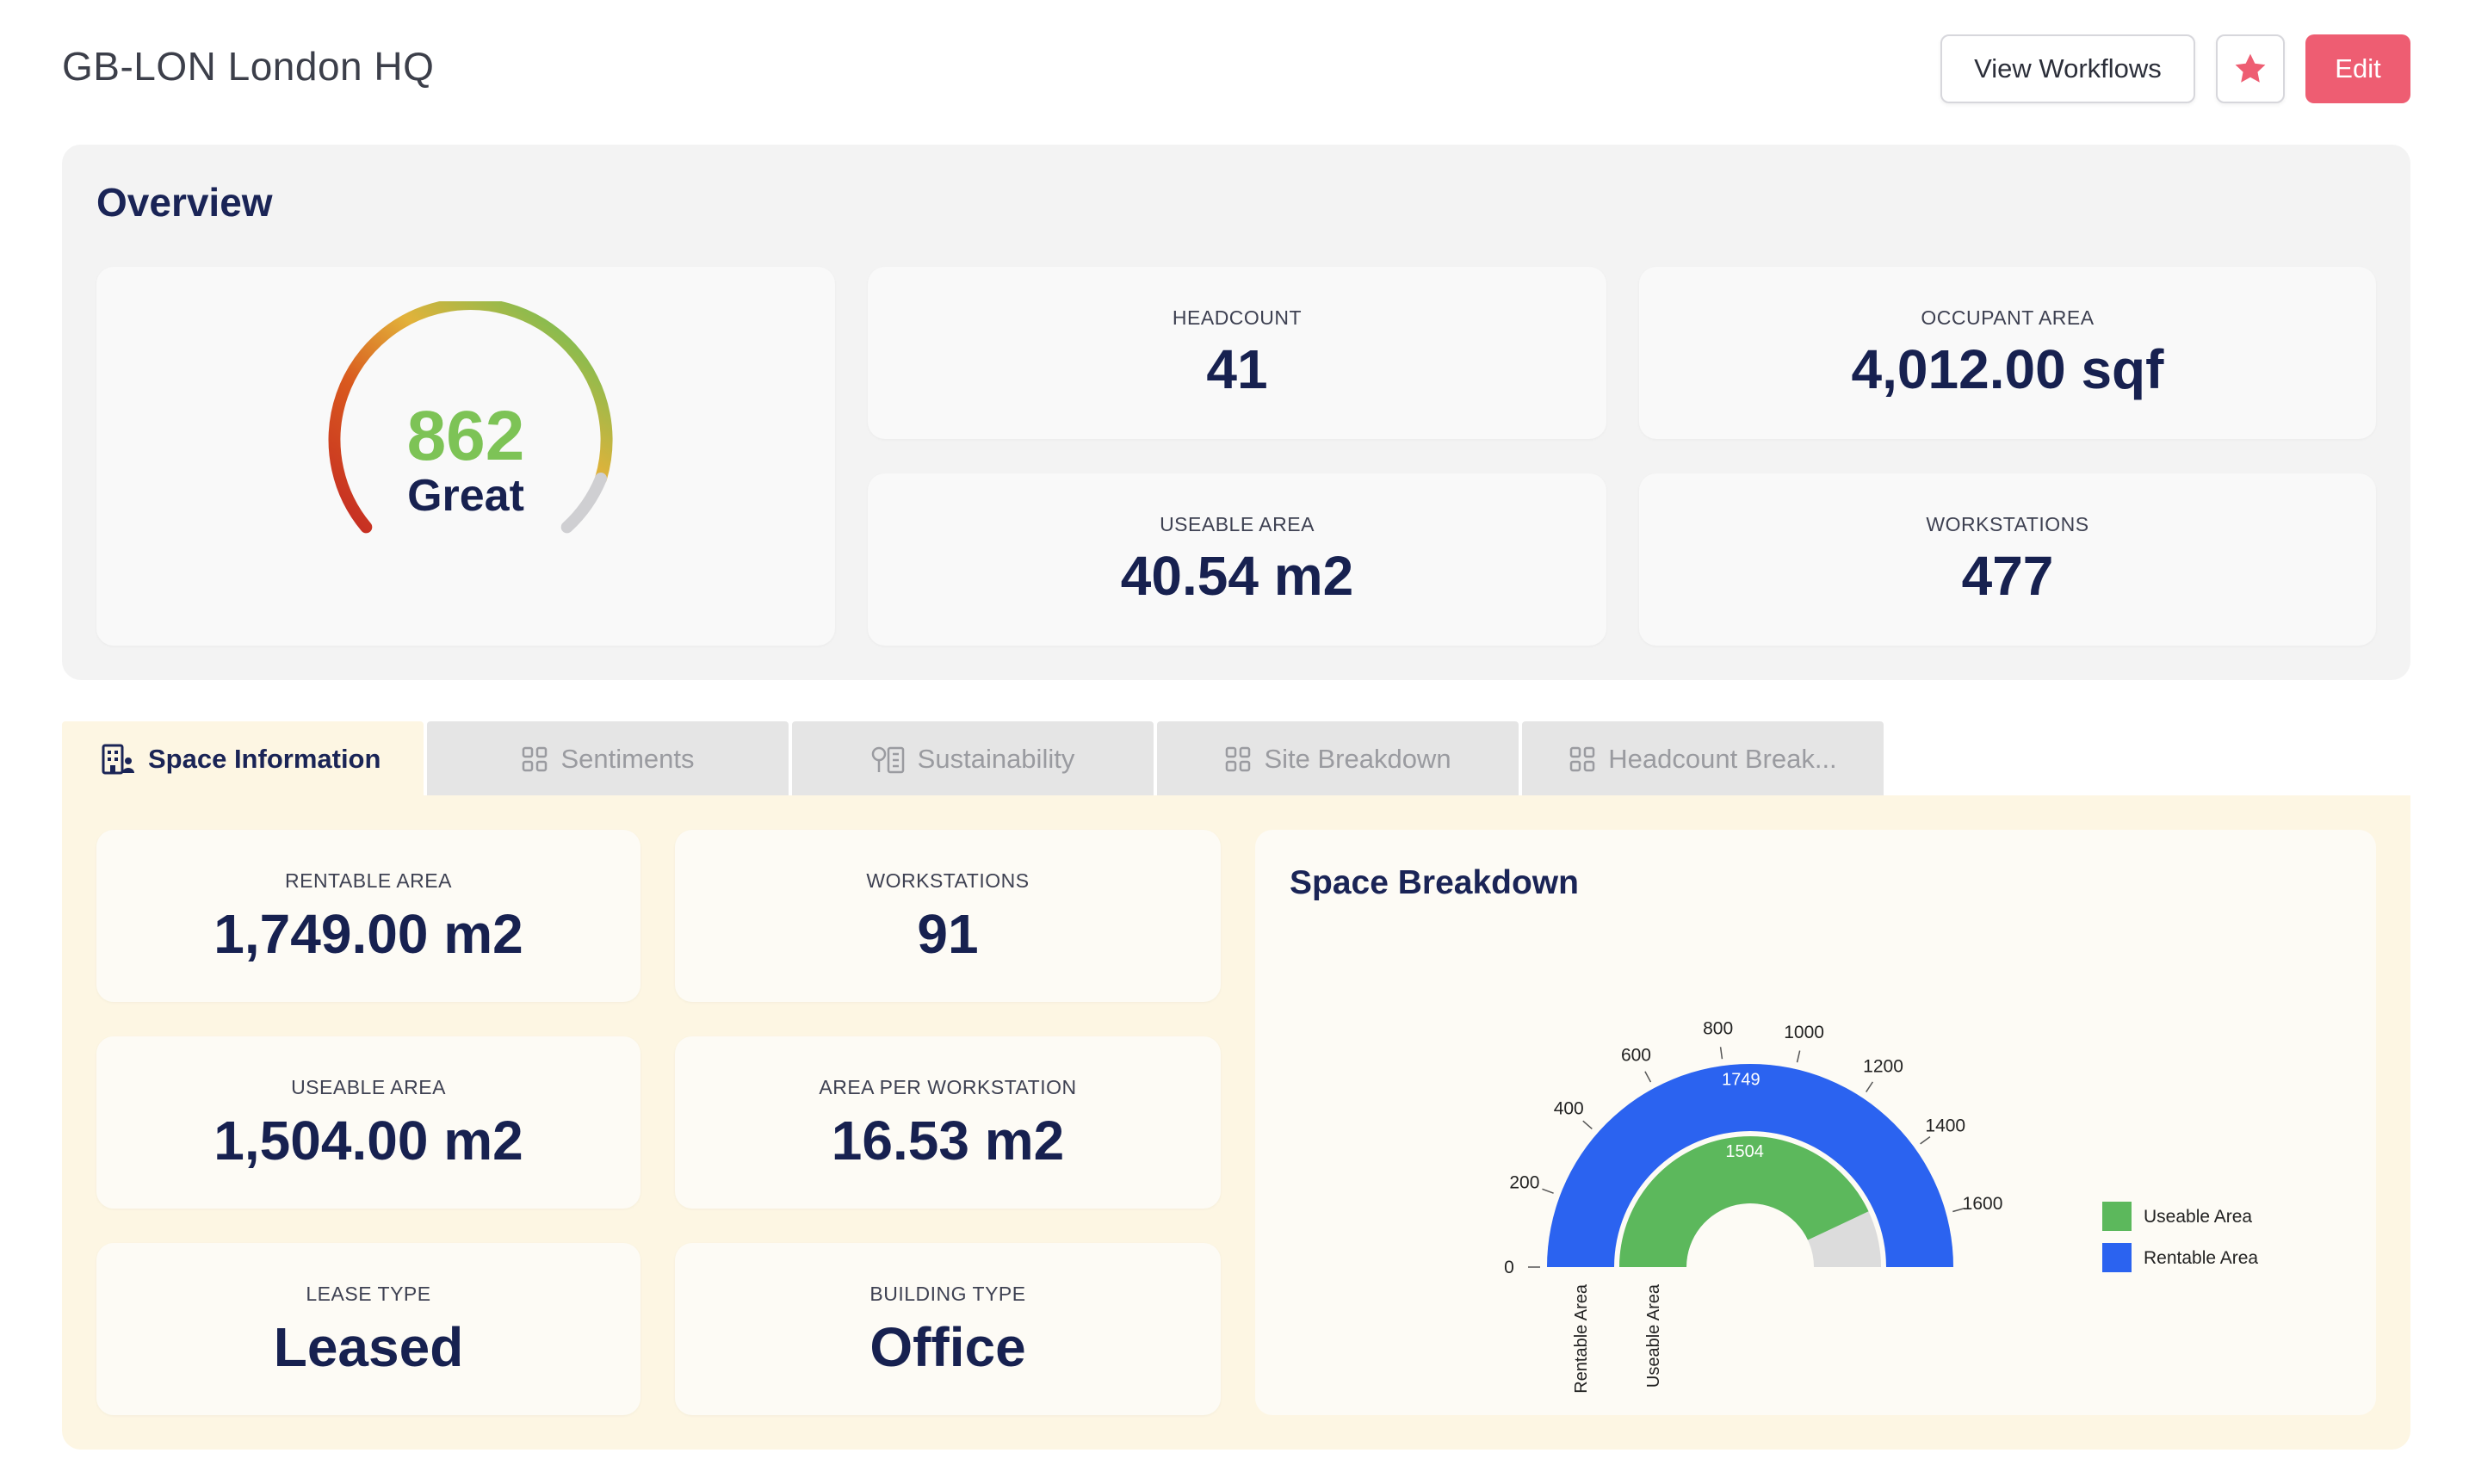 The image size is (2469, 1484). I want to click on stat-value: Leased, so click(368, 1347).